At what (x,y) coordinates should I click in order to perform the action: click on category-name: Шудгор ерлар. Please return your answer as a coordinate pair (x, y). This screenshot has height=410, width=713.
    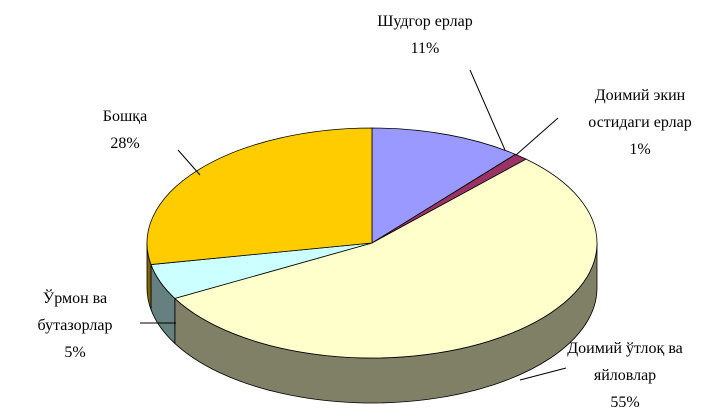
    Looking at the image, I should click on (425, 21).